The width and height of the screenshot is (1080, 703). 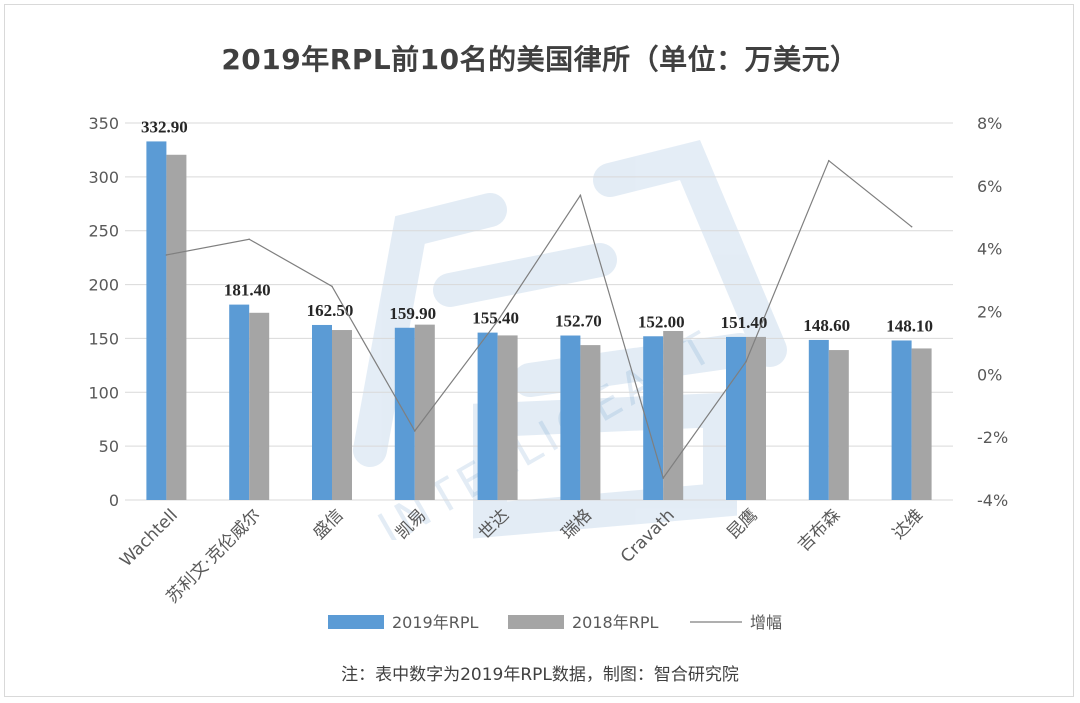 What do you see at coordinates (412, 313) in the screenshot?
I see `data-label-2019: 159.90` at bounding box center [412, 313].